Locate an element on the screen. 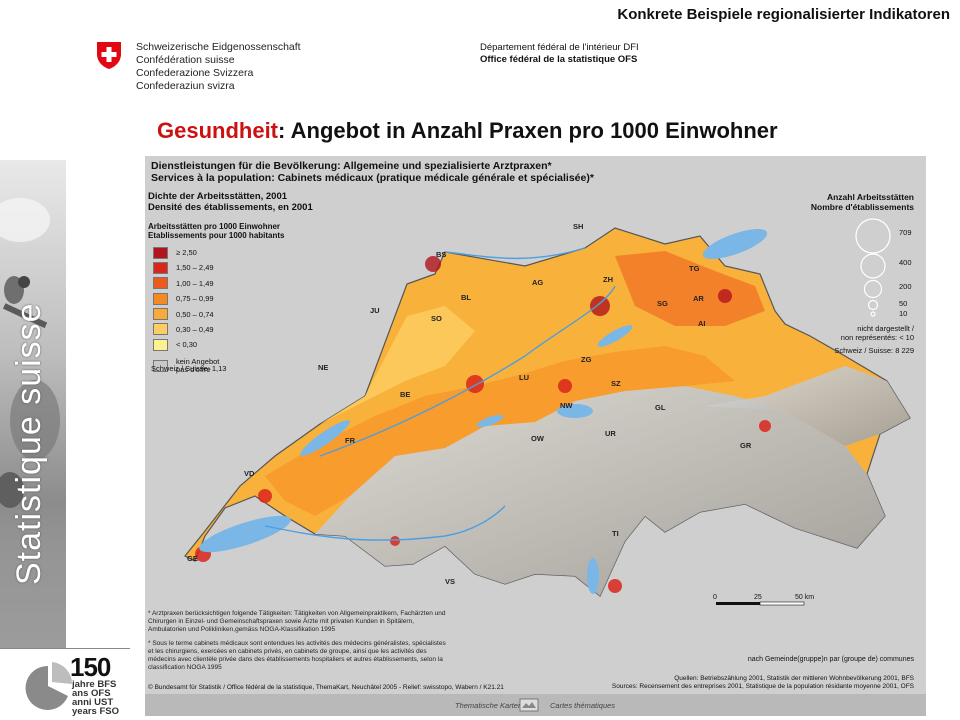  national-count: Schweiz / Suisse: 8 229 is located at coordinates (874, 350).